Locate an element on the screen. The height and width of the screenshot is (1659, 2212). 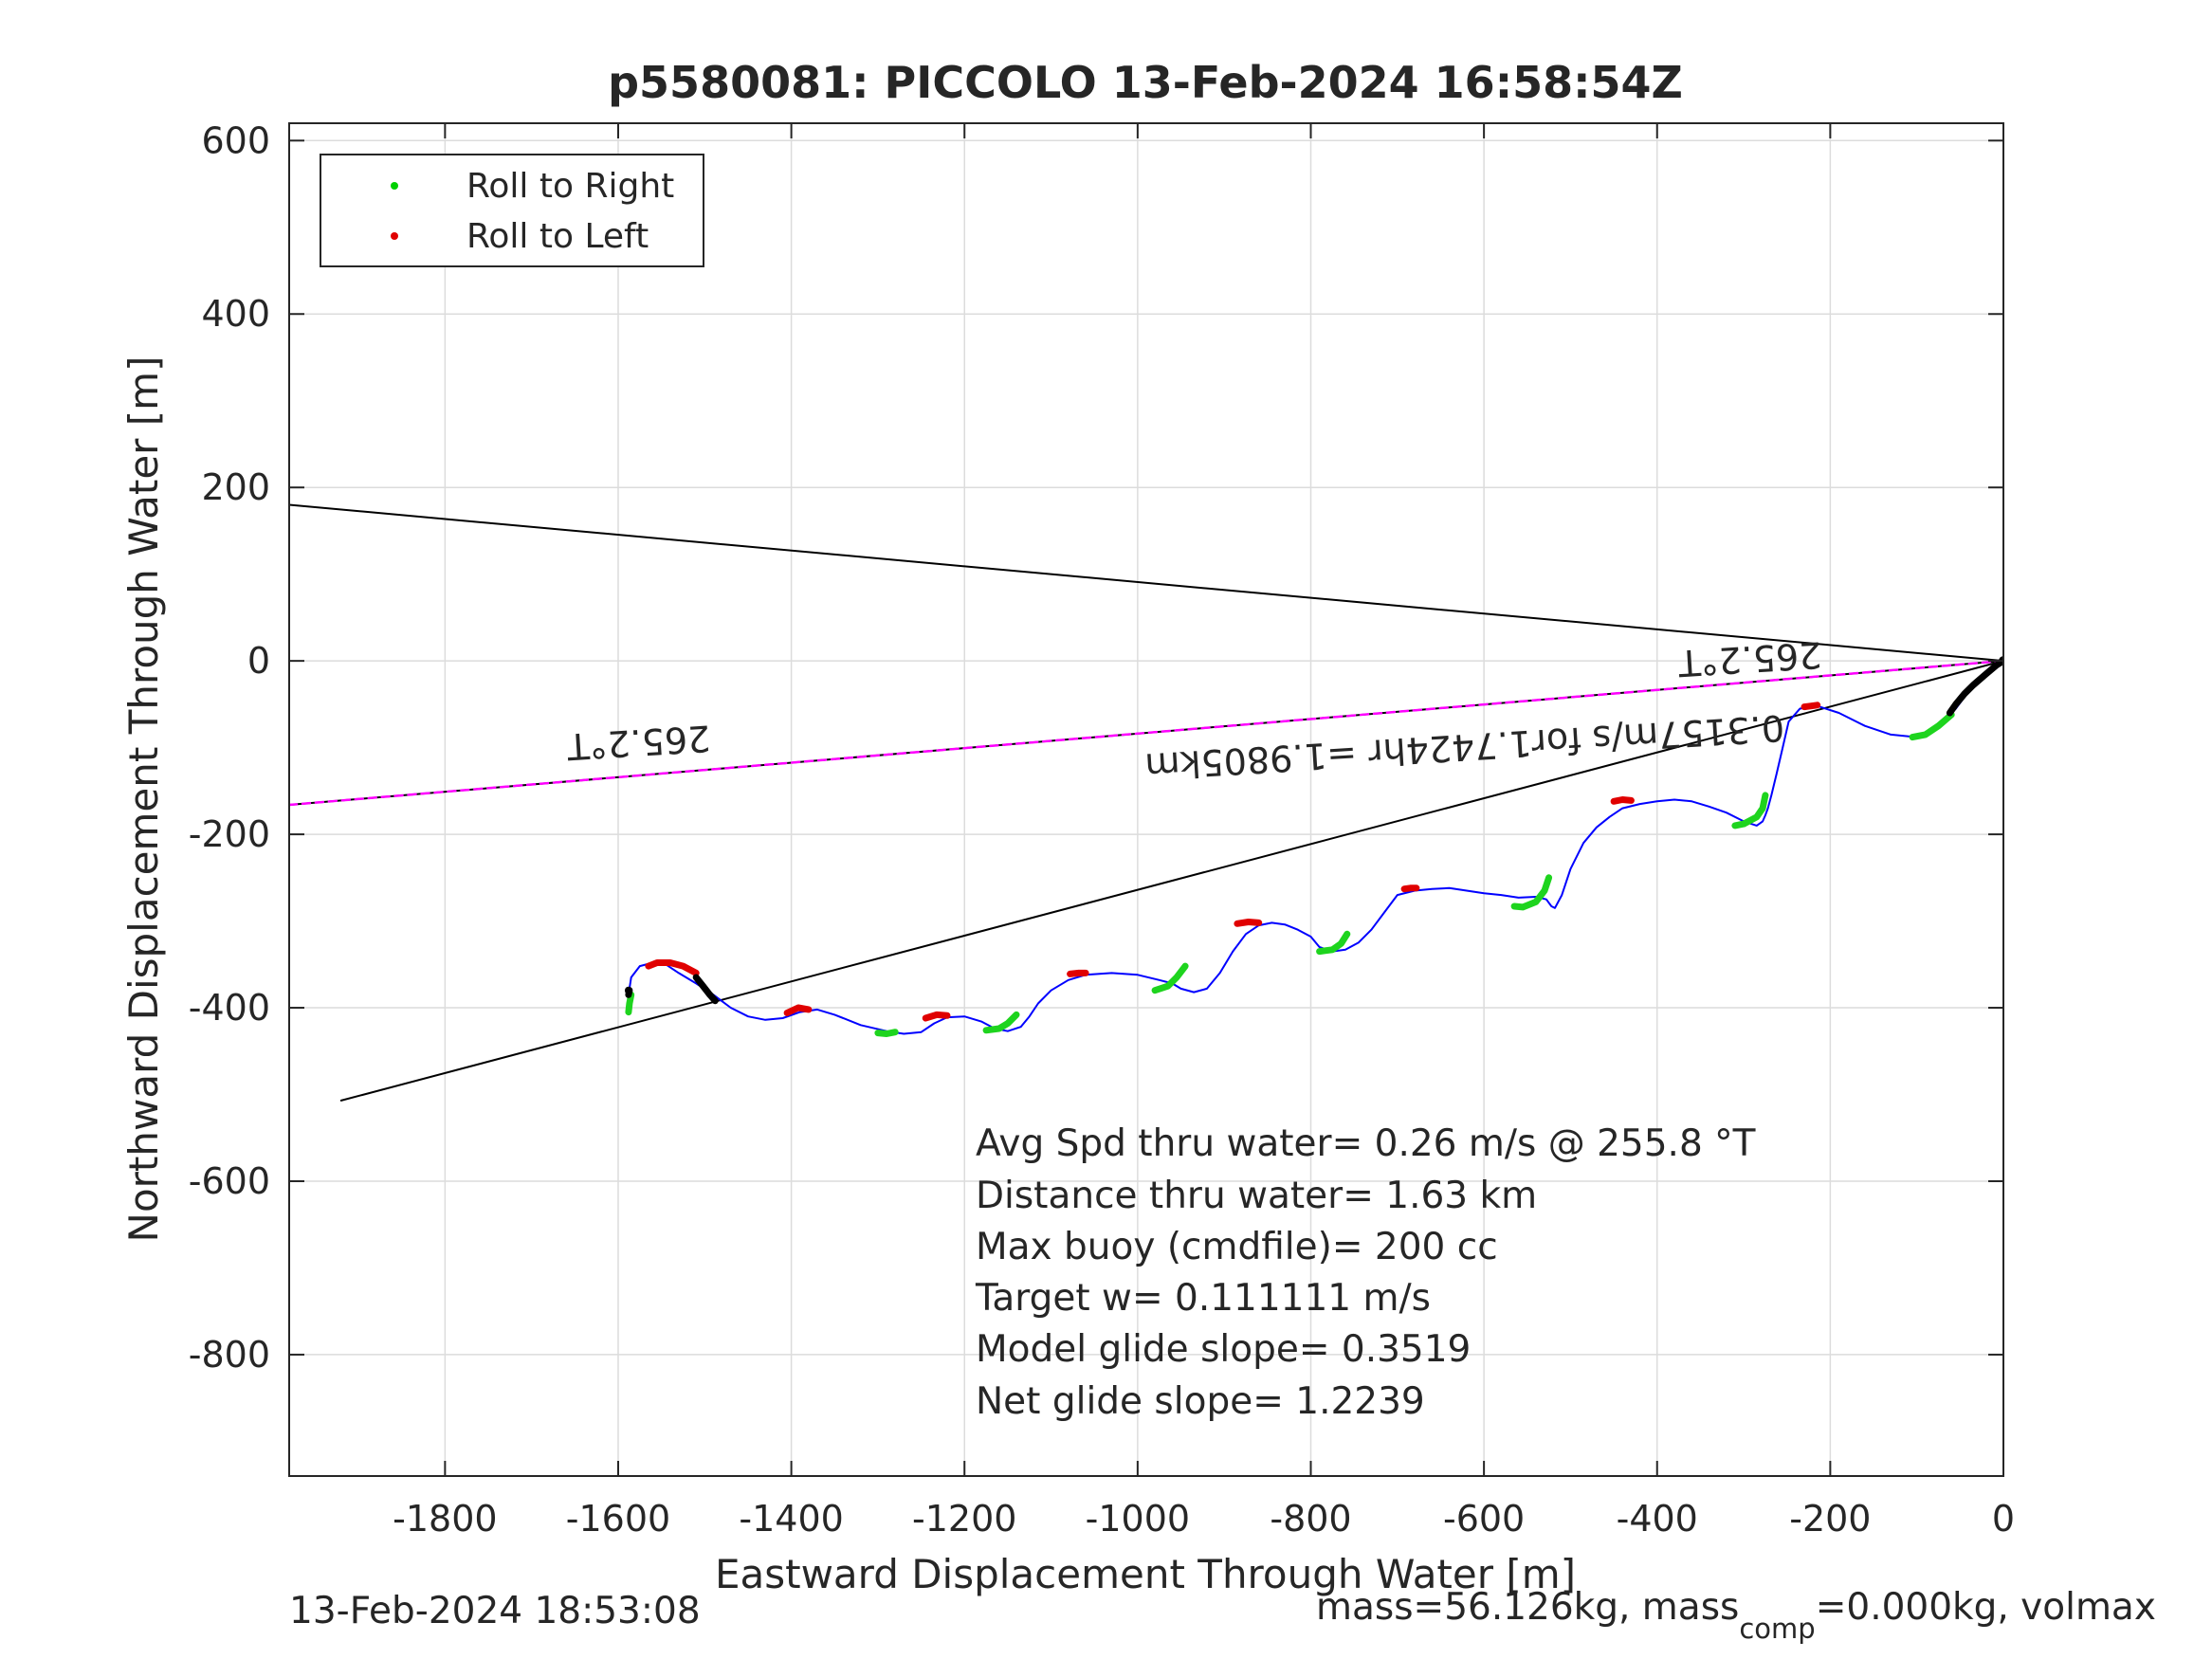
stat-net-glide: Net glide slope= 1.2239 is located at coordinates (1200, 1401).